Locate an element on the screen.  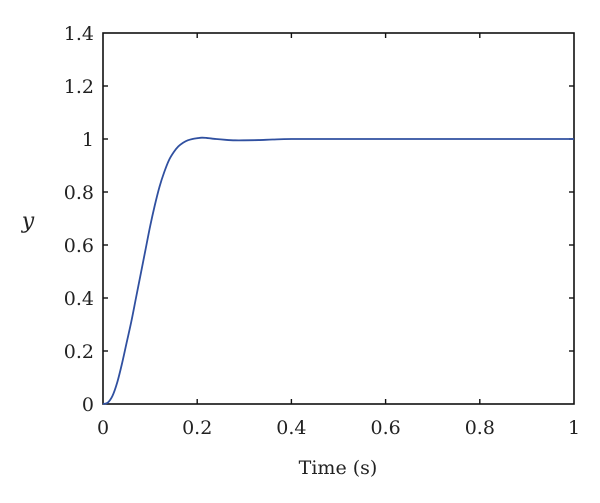
x-tick-label: 0.6 is located at coordinates (385, 428).